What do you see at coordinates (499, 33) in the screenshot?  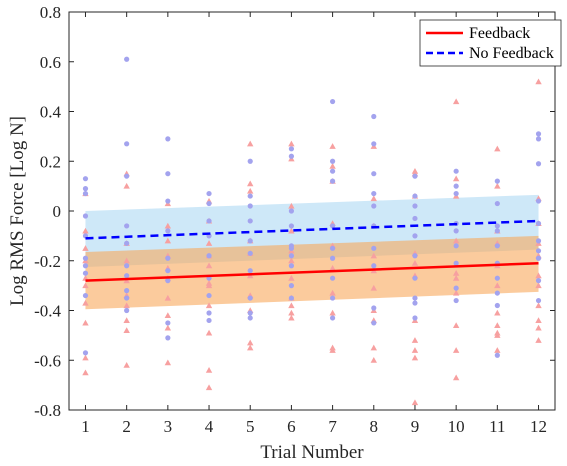 I see `legend-label-feedback: Feedback` at bounding box center [499, 33].